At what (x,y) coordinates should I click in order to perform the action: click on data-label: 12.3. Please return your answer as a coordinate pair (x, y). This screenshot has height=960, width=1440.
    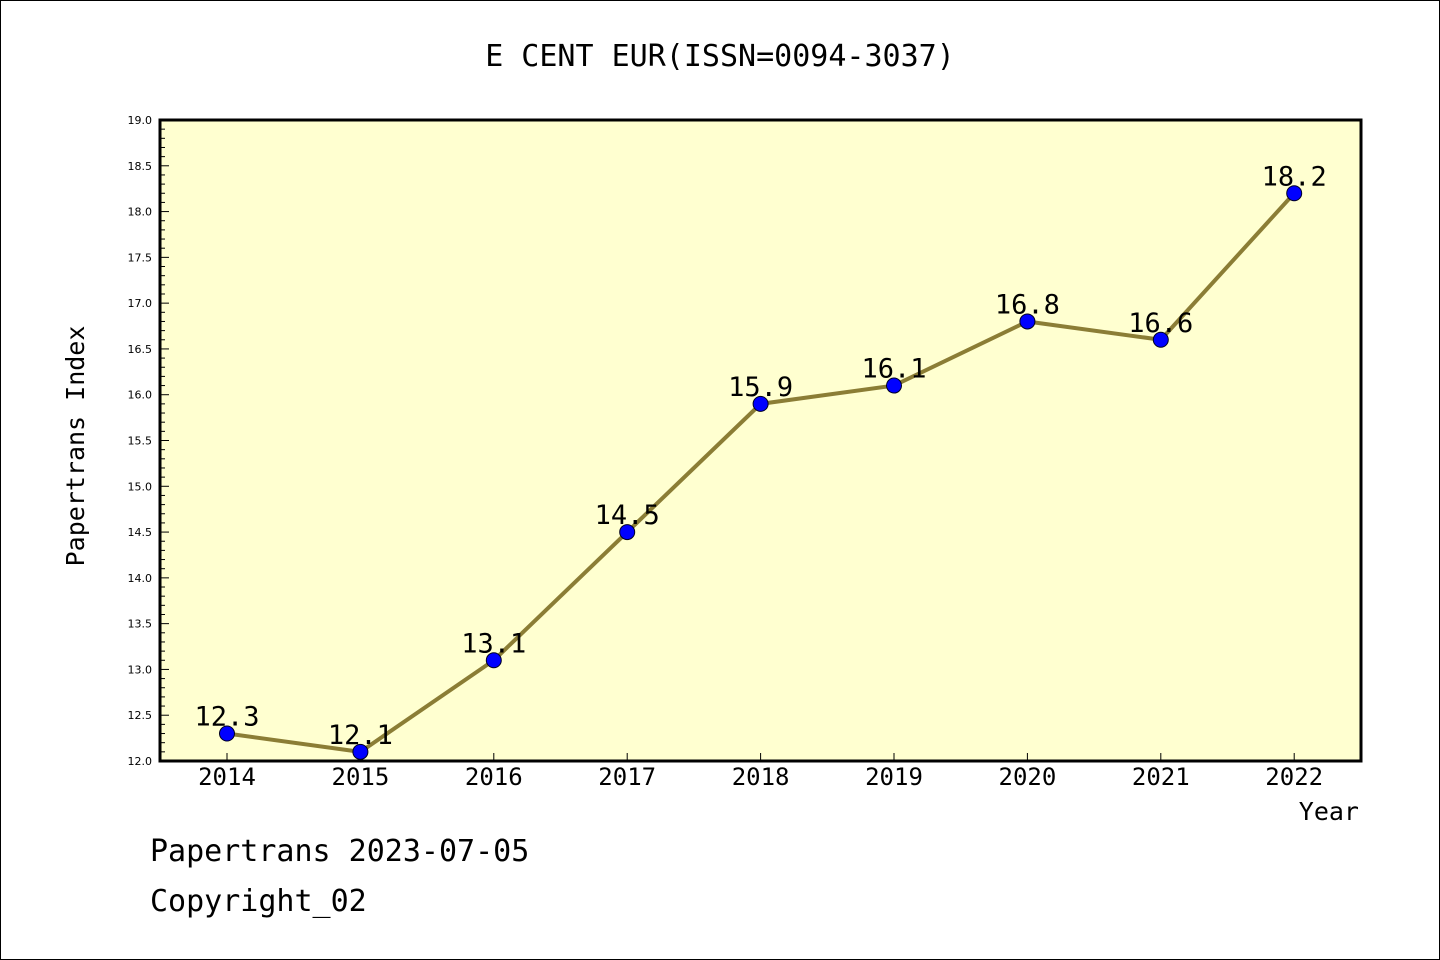
    Looking at the image, I should click on (226, 717).